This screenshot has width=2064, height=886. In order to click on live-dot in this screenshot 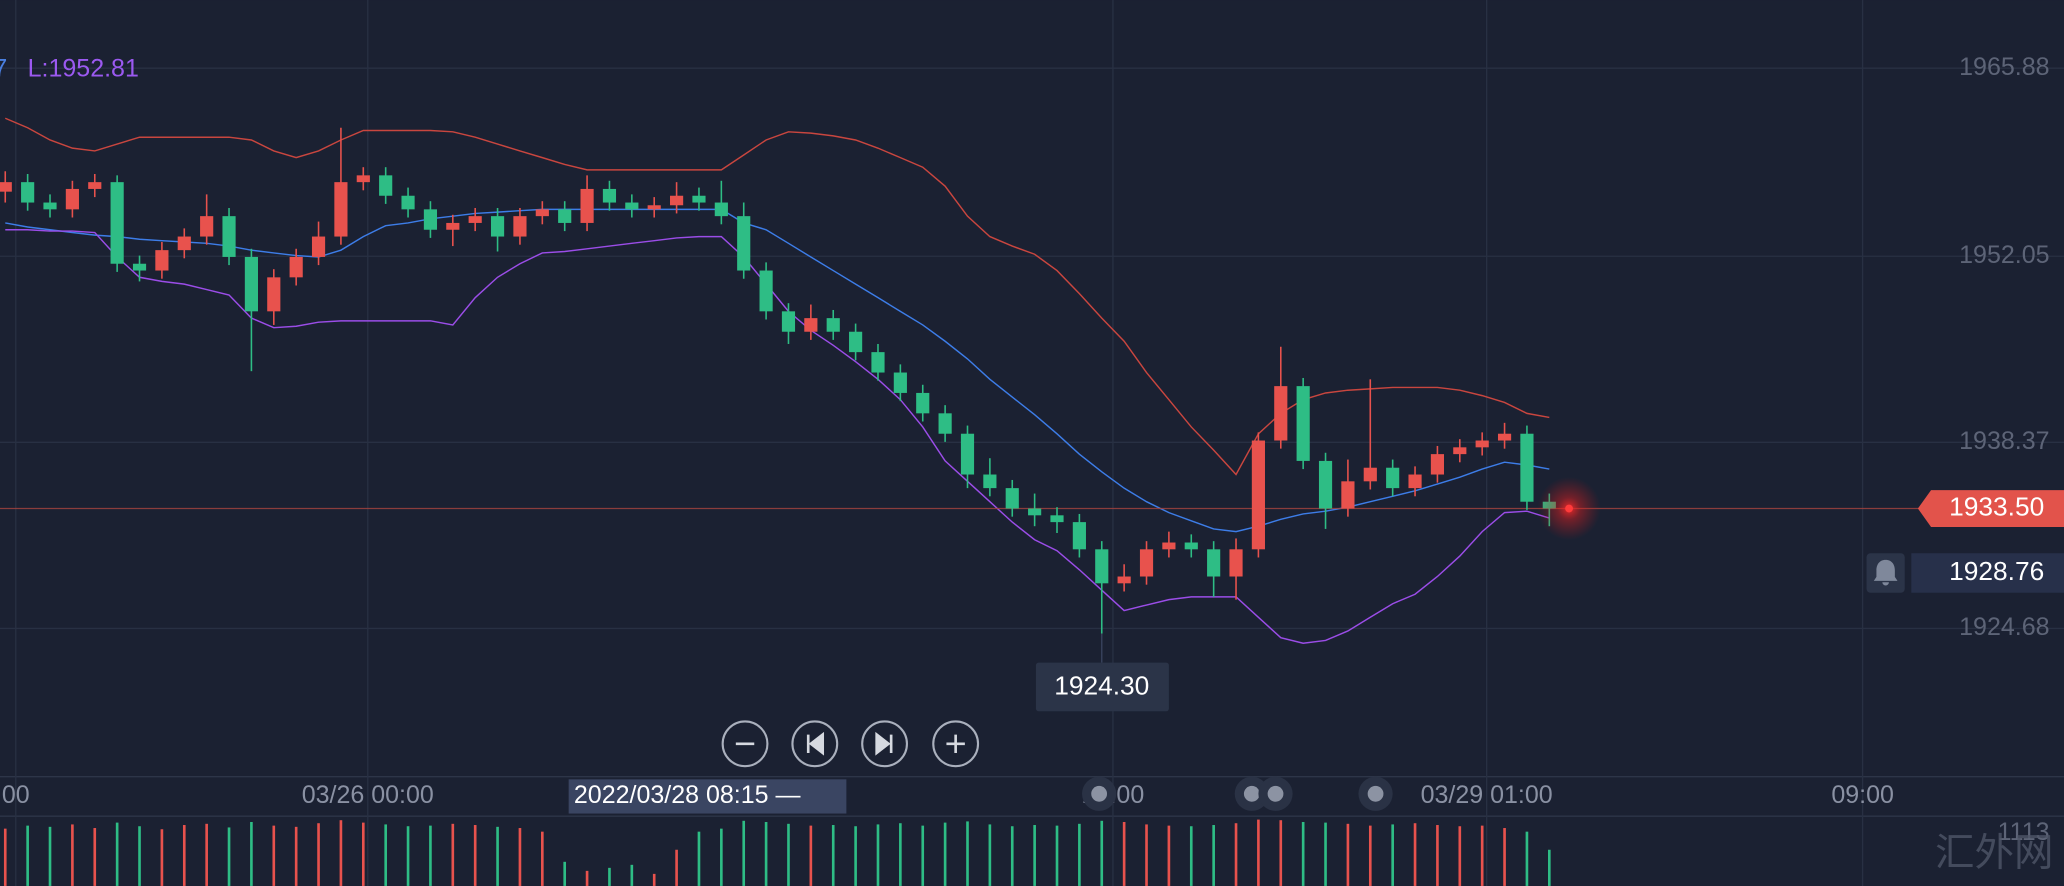, I will do `click(1569, 508)`.